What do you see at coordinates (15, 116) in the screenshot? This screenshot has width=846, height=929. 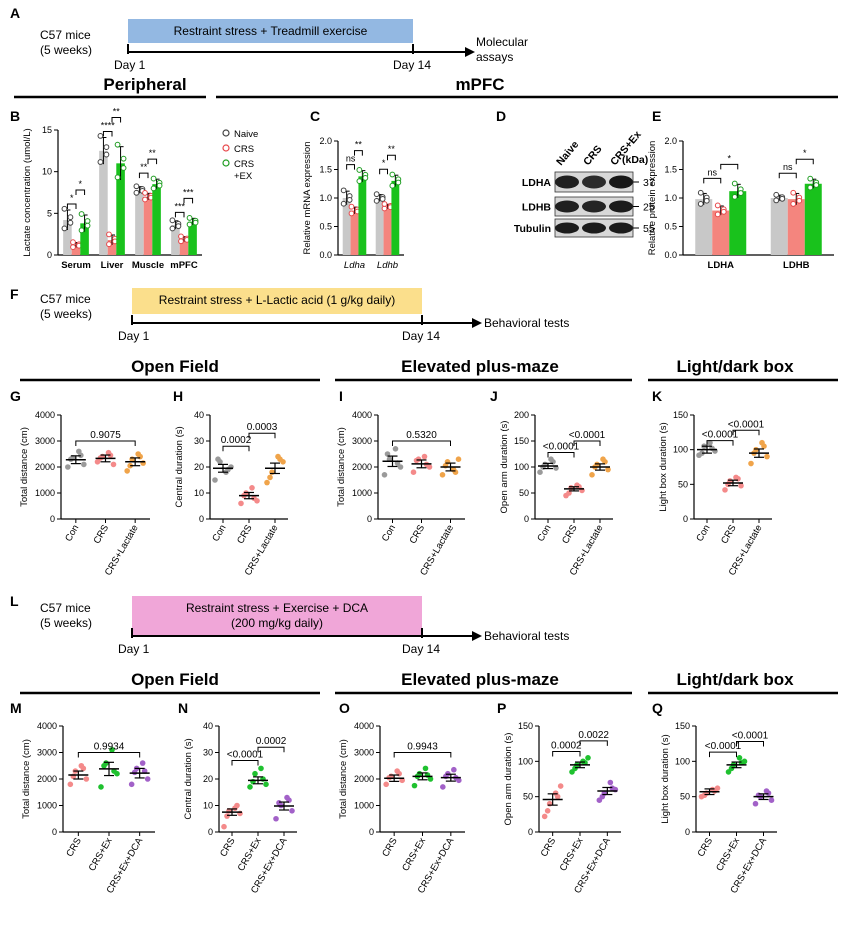 I see `panel-label-b: B` at bounding box center [15, 116].